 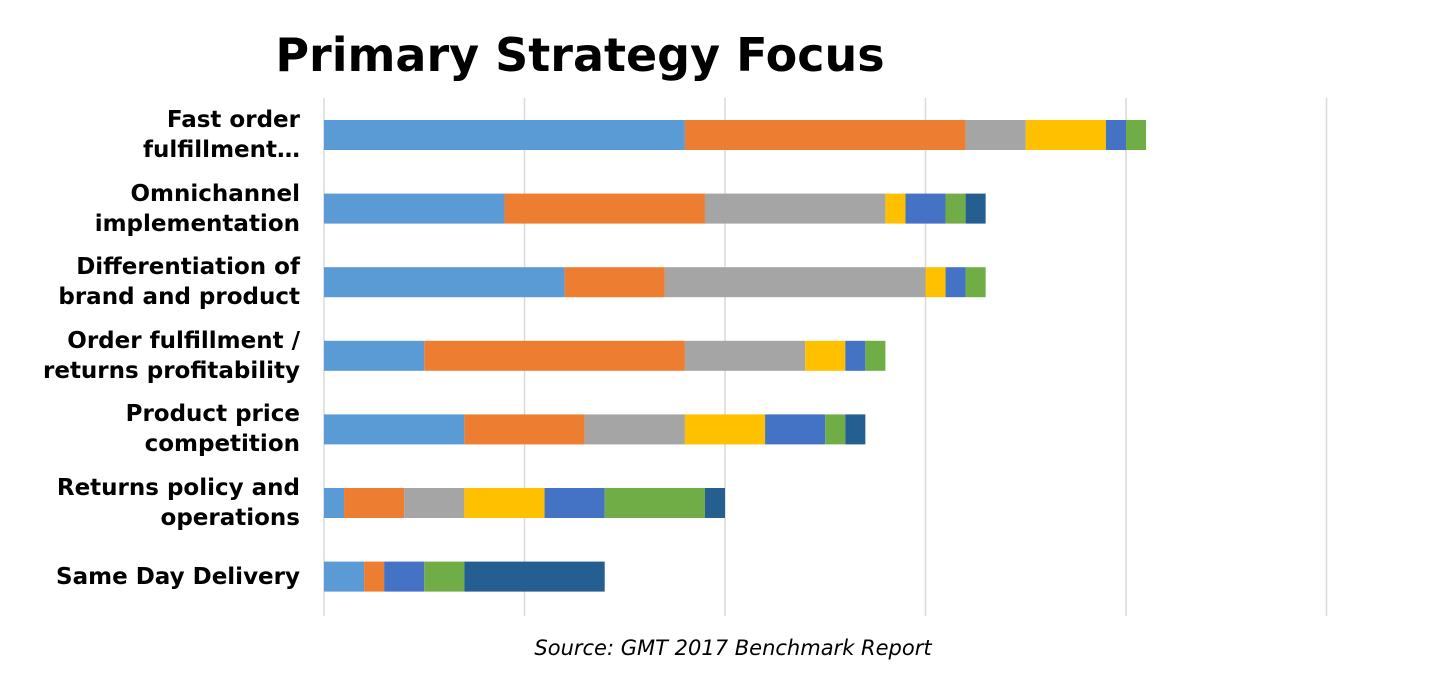 What do you see at coordinates (150, 429) in the screenshot?
I see `category-label: Product price competition` at bounding box center [150, 429].